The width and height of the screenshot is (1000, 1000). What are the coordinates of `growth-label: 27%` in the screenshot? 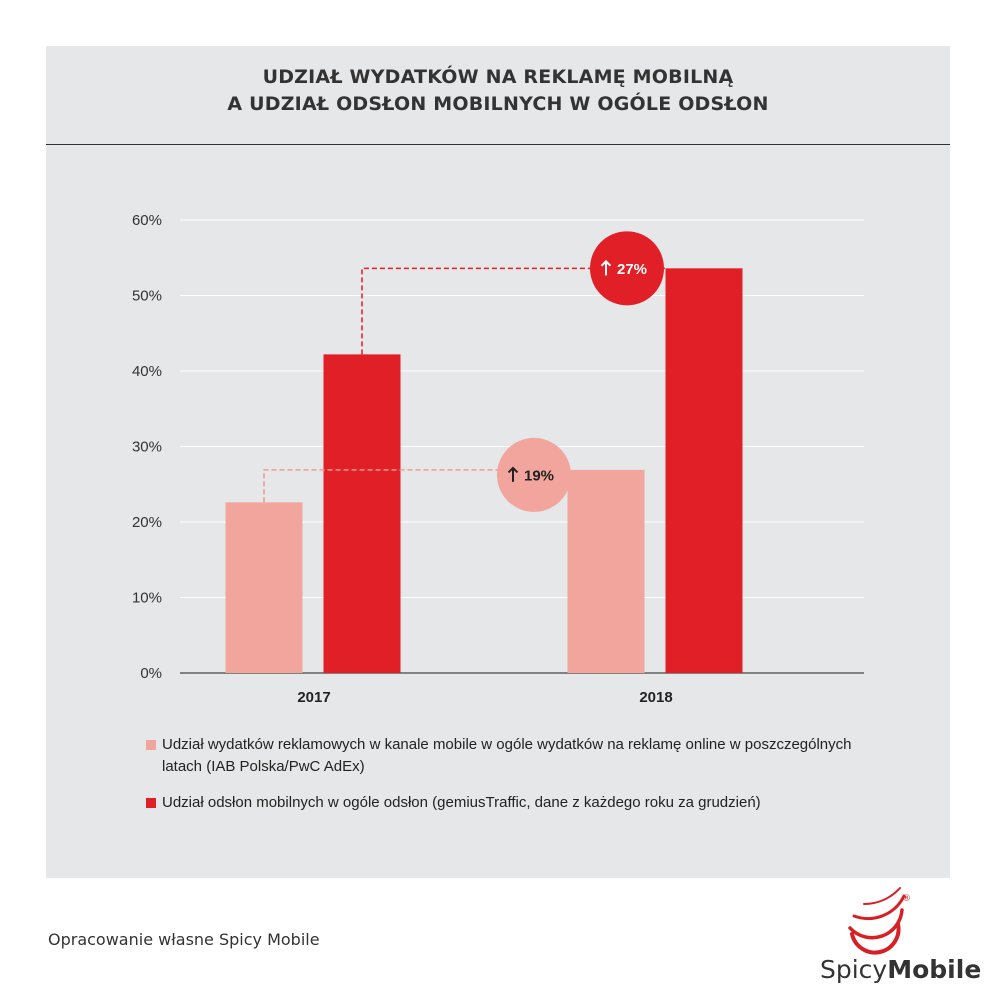 It's located at (632, 269).